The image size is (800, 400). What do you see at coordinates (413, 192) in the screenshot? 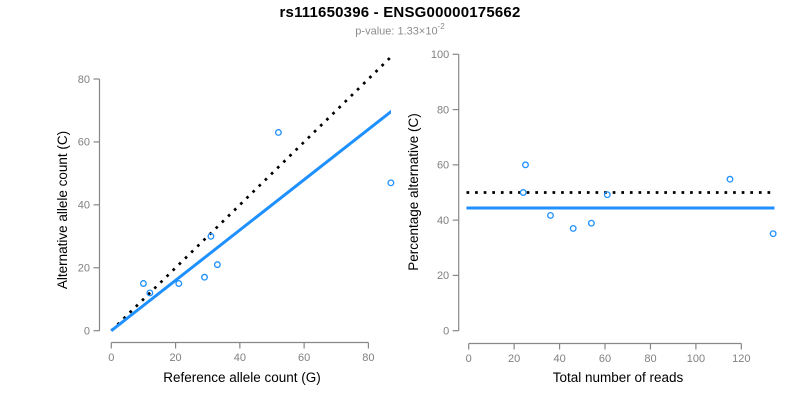
I see `y-axis-title: Percentage alternative (C)` at bounding box center [413, 192].